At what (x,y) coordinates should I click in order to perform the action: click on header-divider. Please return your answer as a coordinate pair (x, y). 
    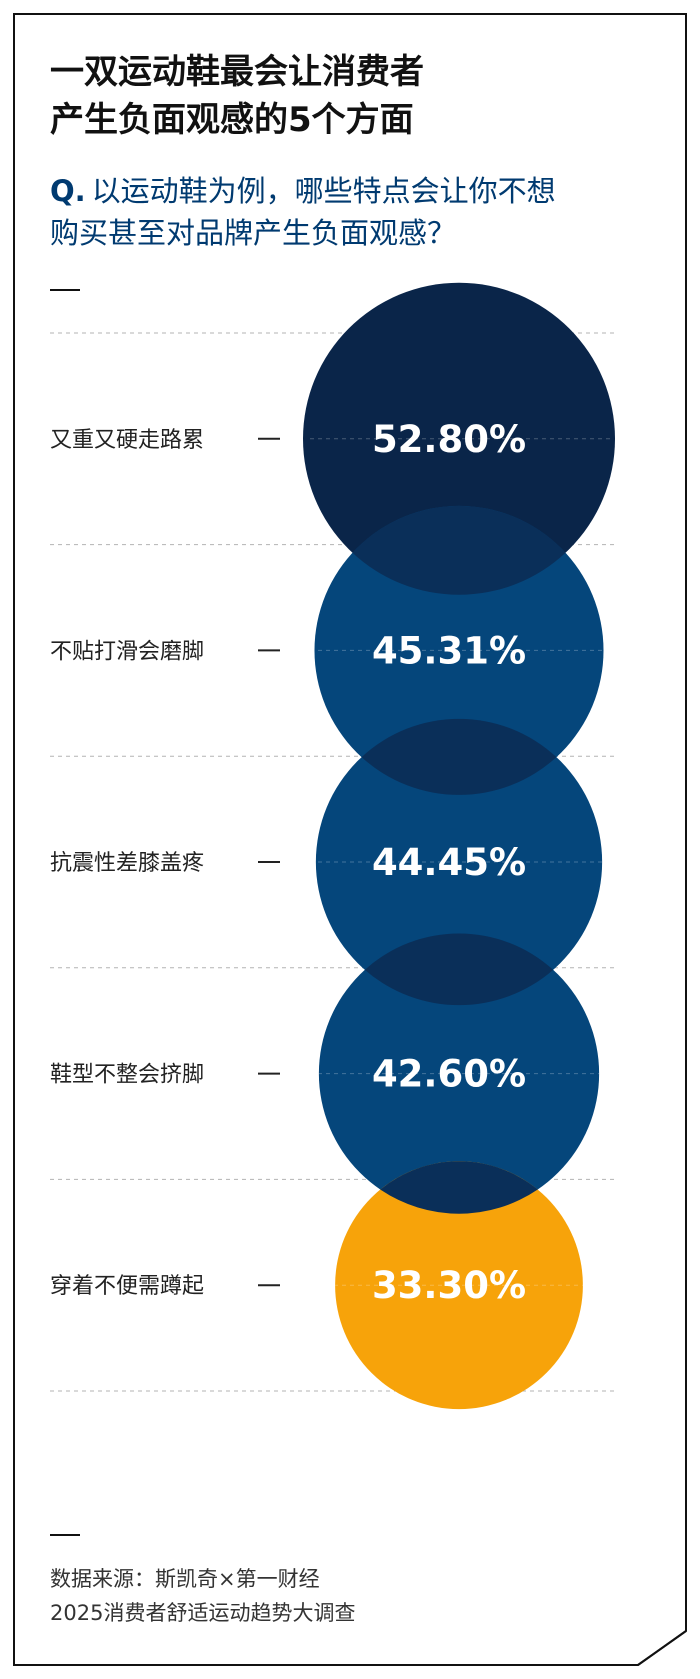
    Looking at the image, I should click on (65, 290).